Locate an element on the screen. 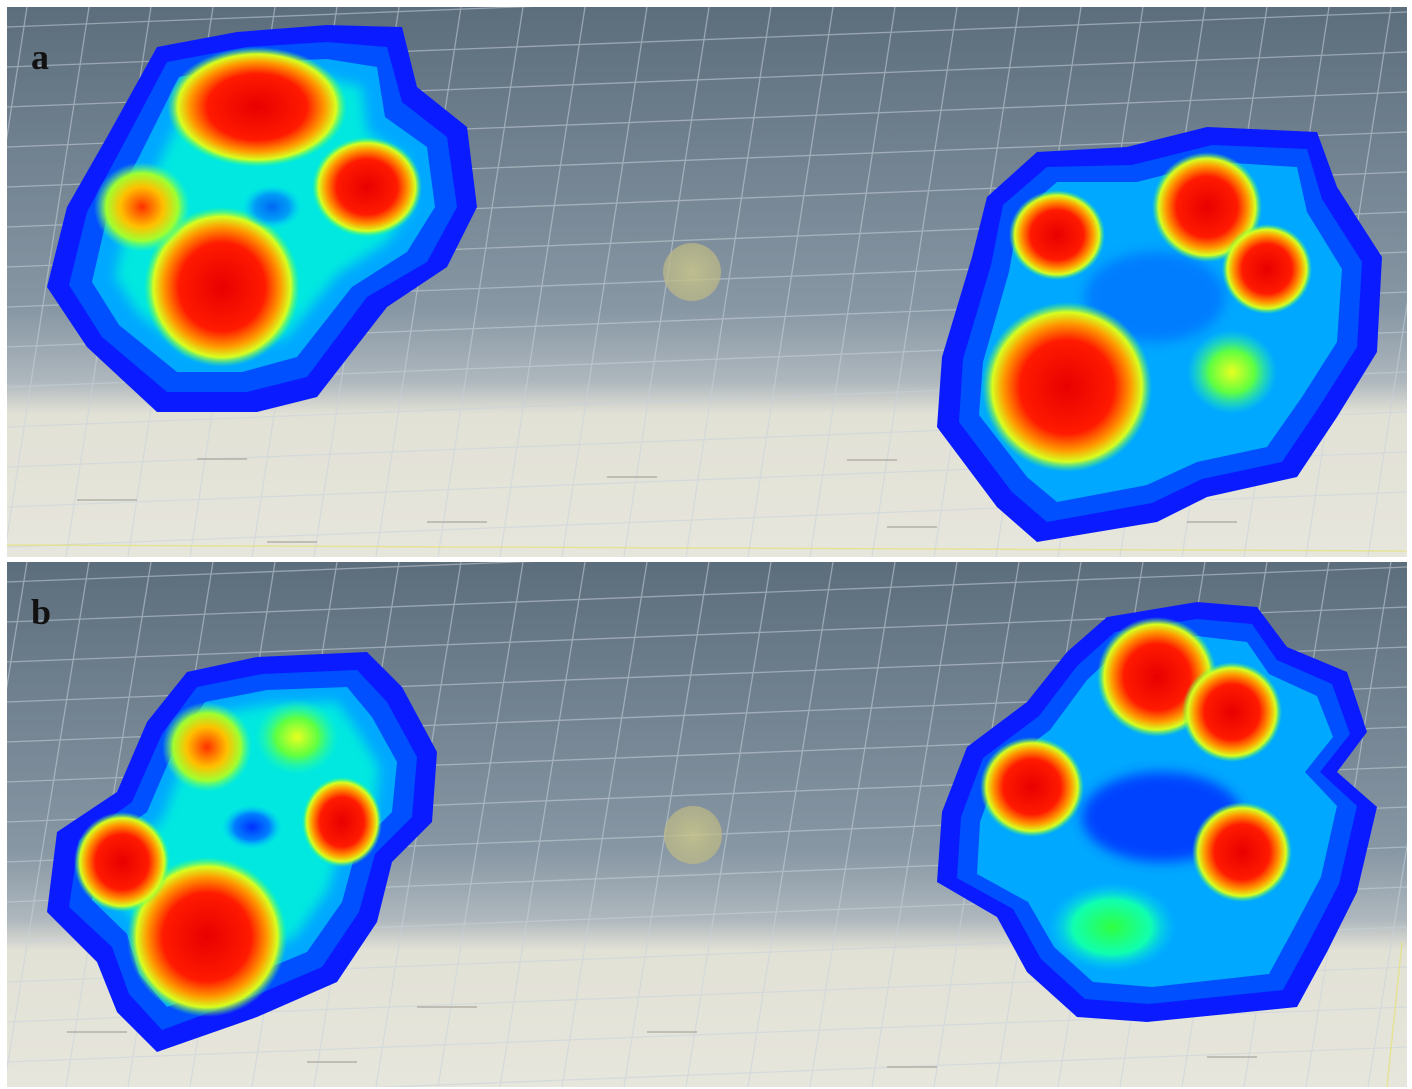 The width and height of the screenshot is (1412, 1089). panel-label-b: b is located at coordinates (41, 612).